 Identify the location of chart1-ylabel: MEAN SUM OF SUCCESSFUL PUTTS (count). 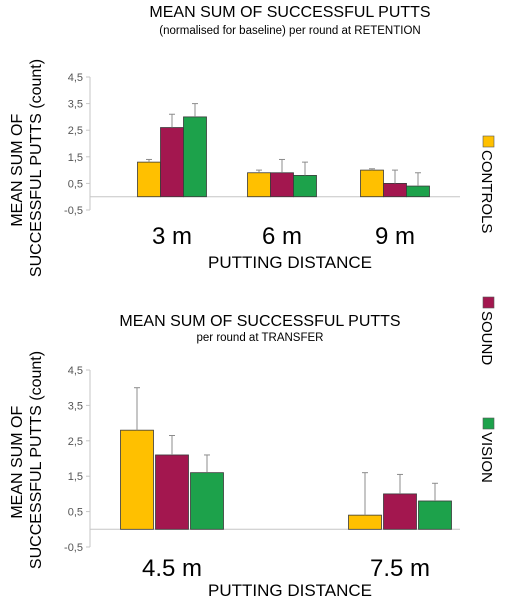
(27, 168).